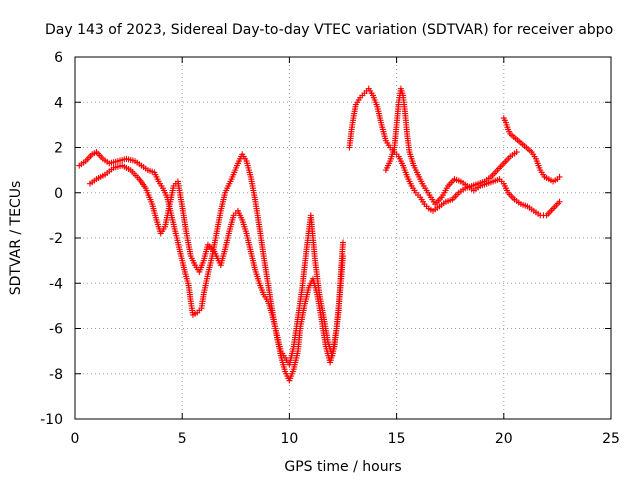 This screenshot has height=480, width=640. Describe the element at coordinates (16, 238) in the screenshot. I see `y-axis-title: SDTVAR / TECUs` at that location.